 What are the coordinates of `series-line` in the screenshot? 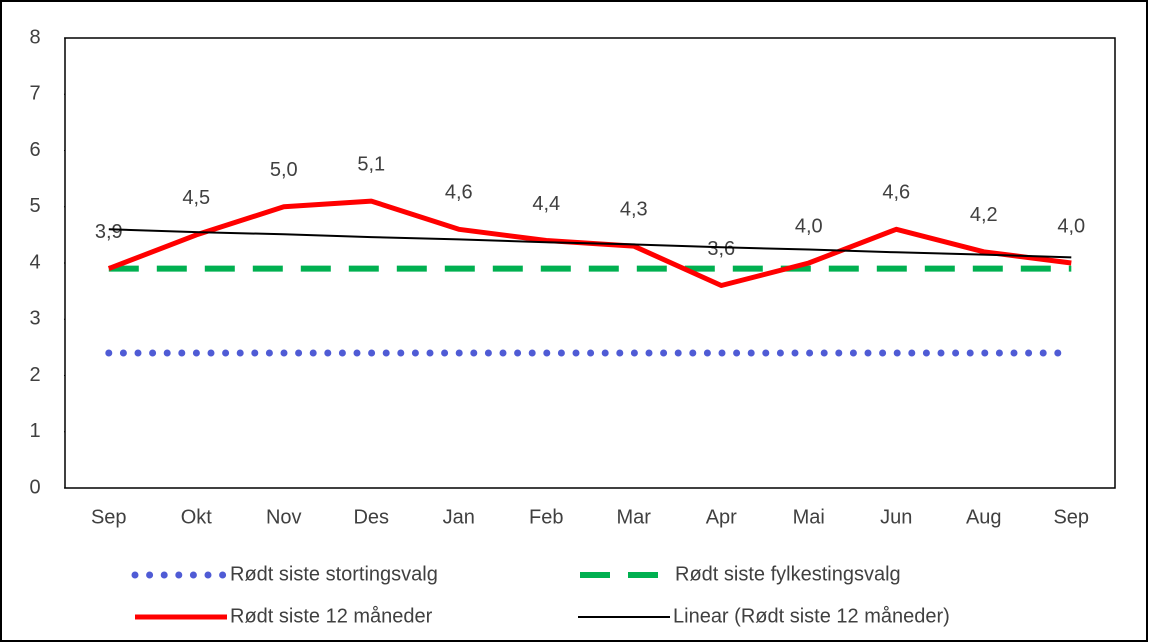 It's located at (590, 243).